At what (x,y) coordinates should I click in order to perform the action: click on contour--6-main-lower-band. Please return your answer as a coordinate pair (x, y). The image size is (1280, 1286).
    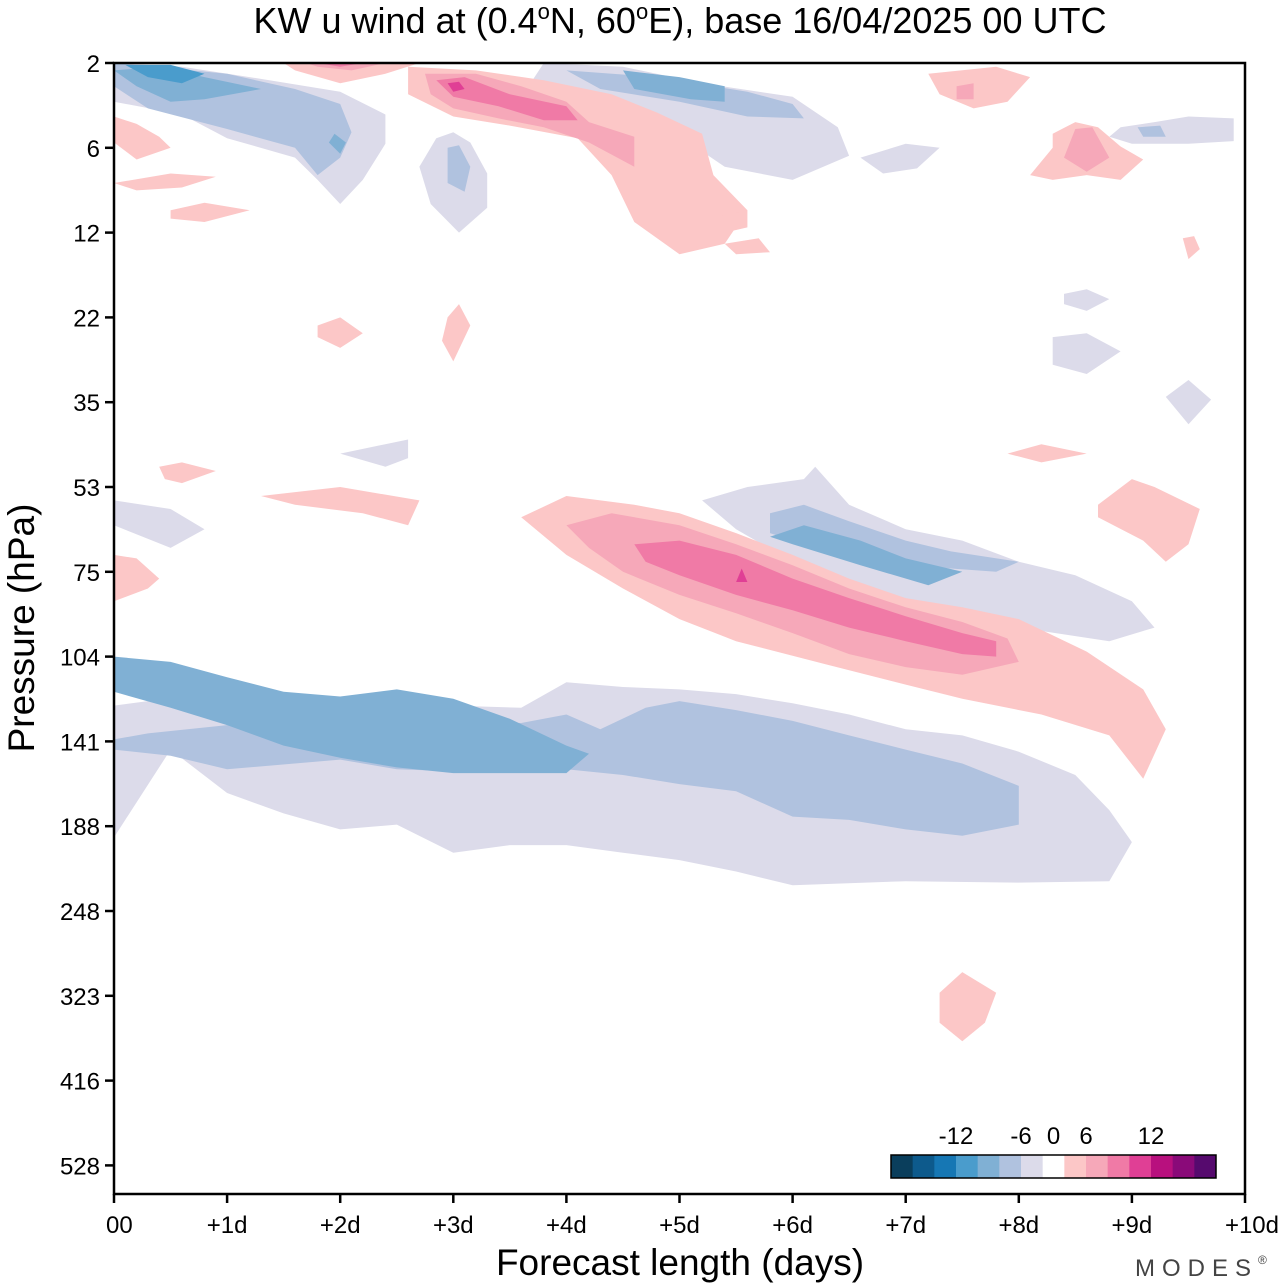
    Looking at the image, I should click on (351, 715).